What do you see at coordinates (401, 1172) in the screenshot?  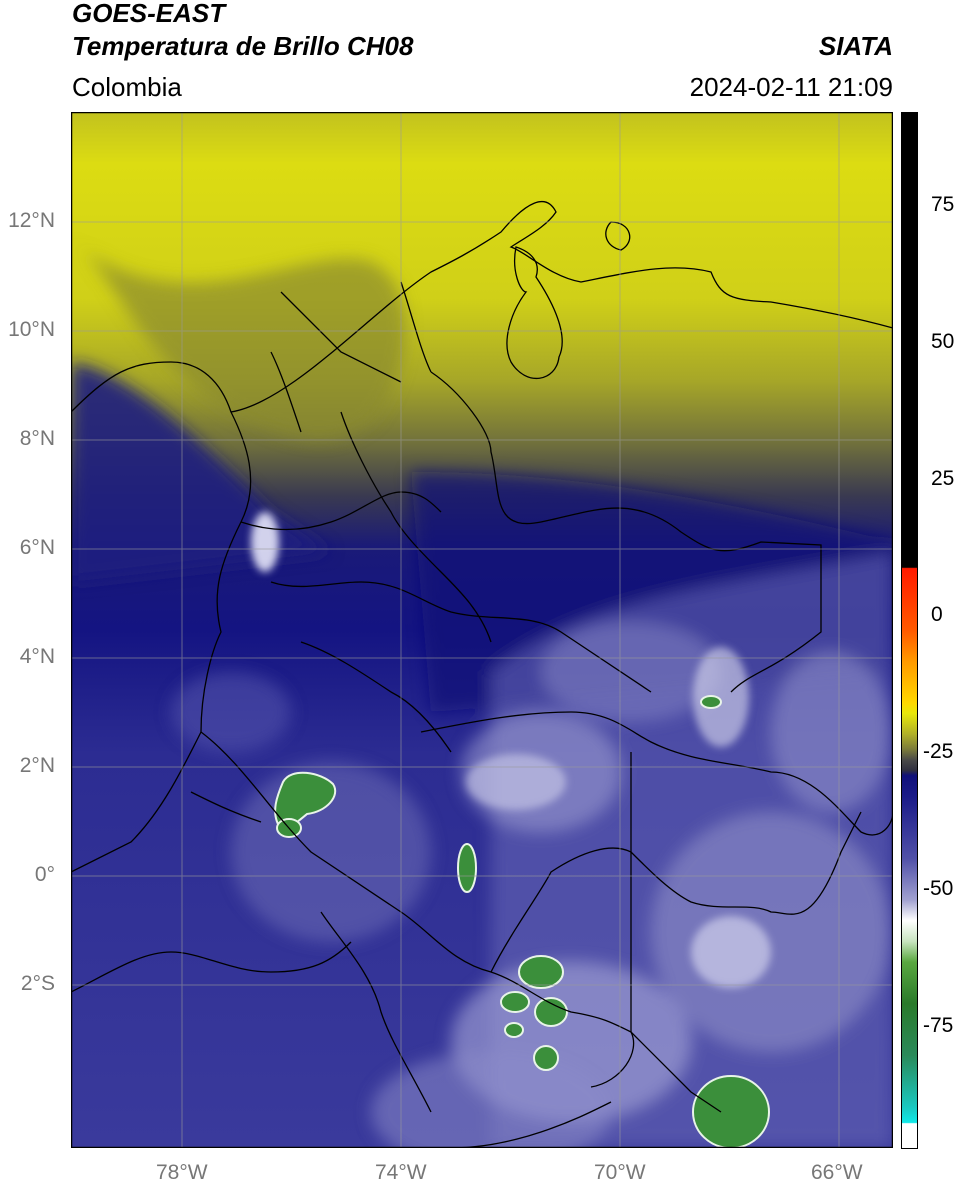 I see `lon-tick-74w: 74°W` at bounding box center [401, 1172].